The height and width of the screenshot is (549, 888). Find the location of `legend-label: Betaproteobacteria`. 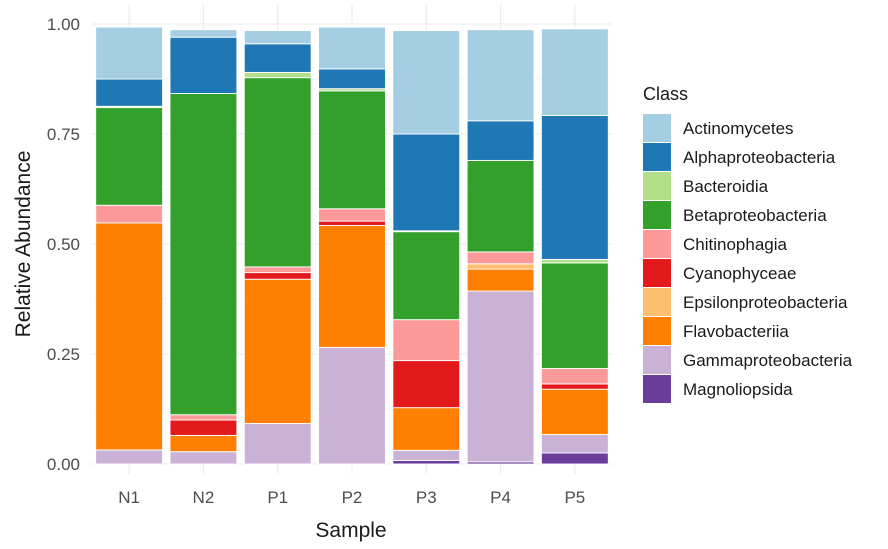

legend-label: Betaproteobacteria is located at coordinates (755, 215).